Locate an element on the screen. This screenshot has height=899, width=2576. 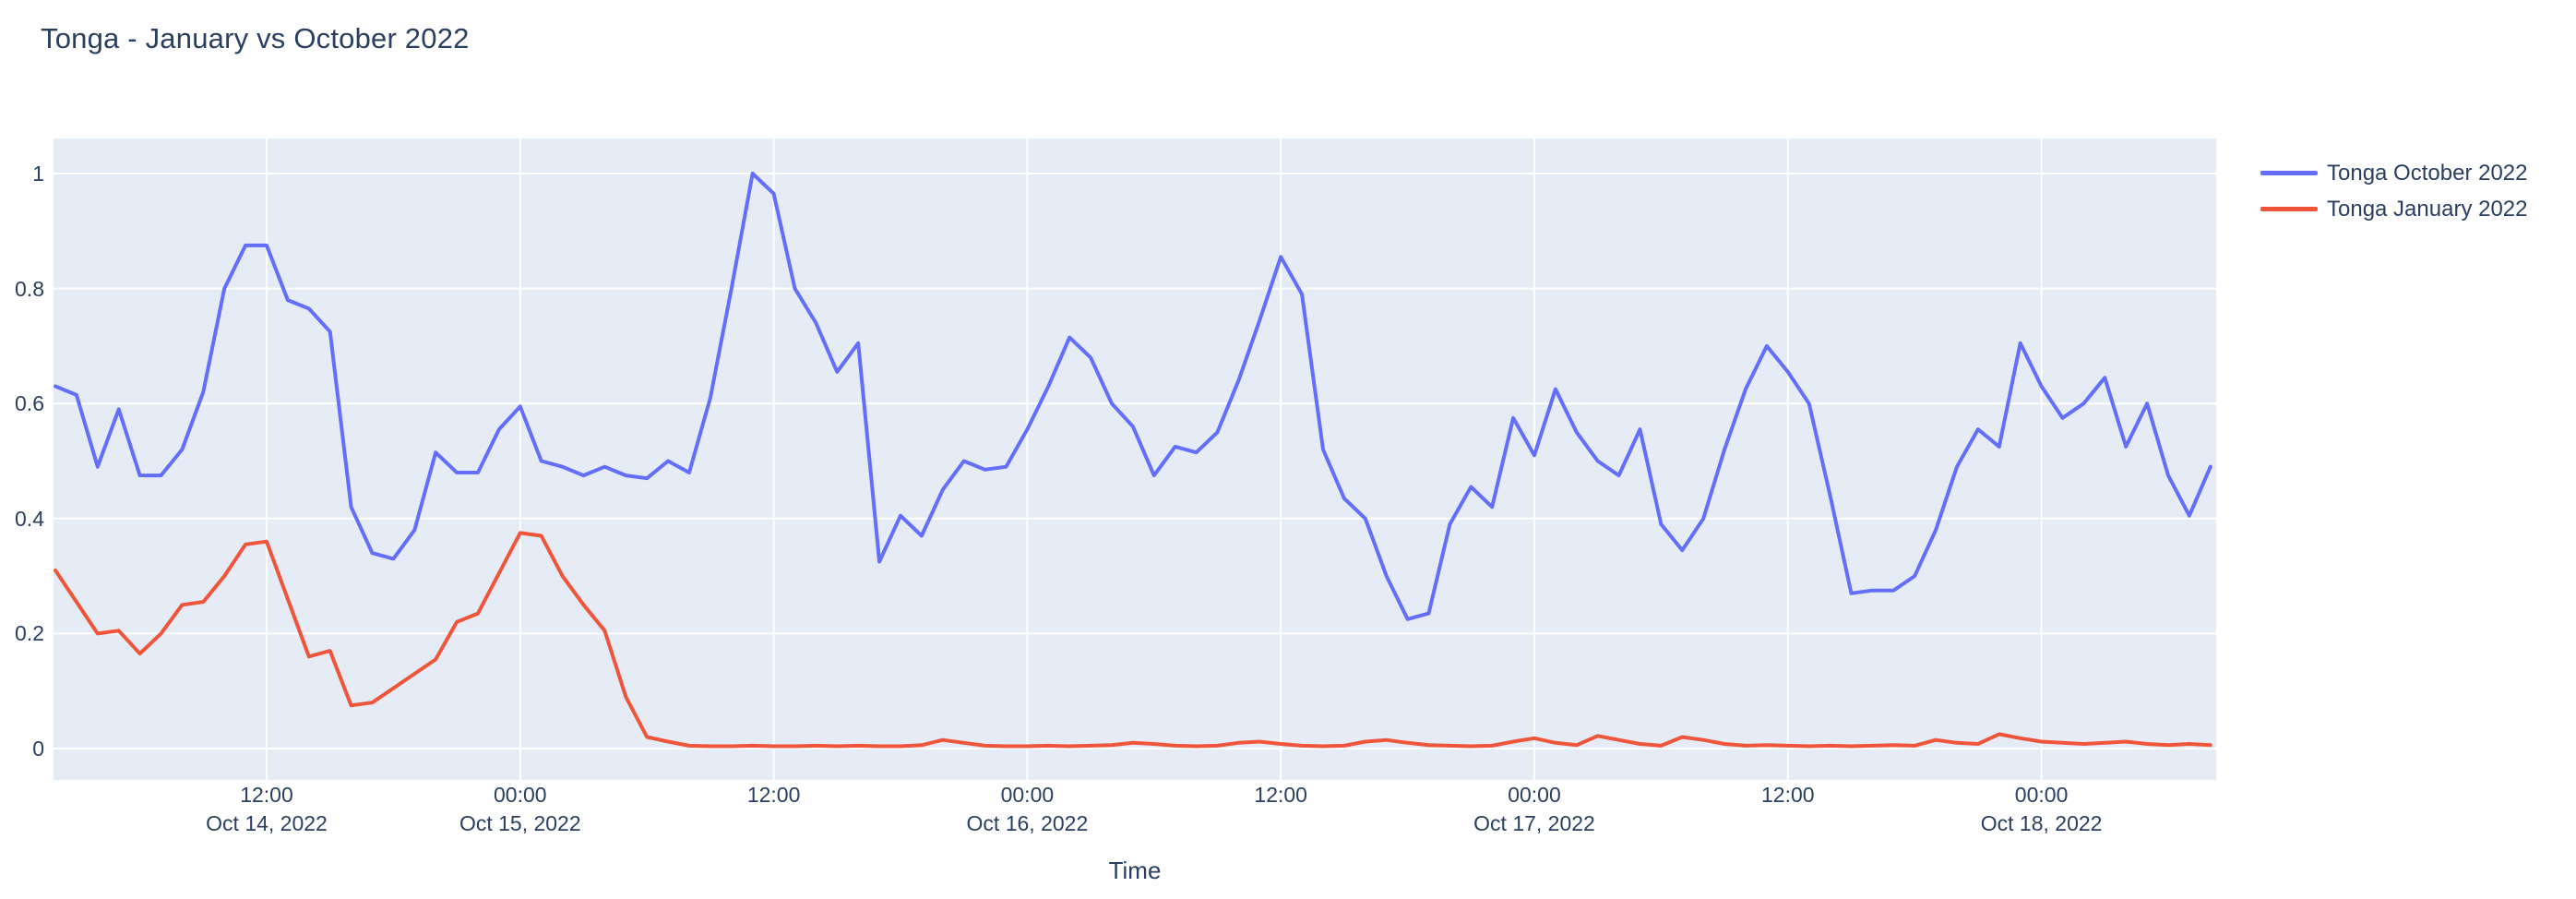
legend-item-label: Tonga October 2022 is located at coordinates (2427, 173).